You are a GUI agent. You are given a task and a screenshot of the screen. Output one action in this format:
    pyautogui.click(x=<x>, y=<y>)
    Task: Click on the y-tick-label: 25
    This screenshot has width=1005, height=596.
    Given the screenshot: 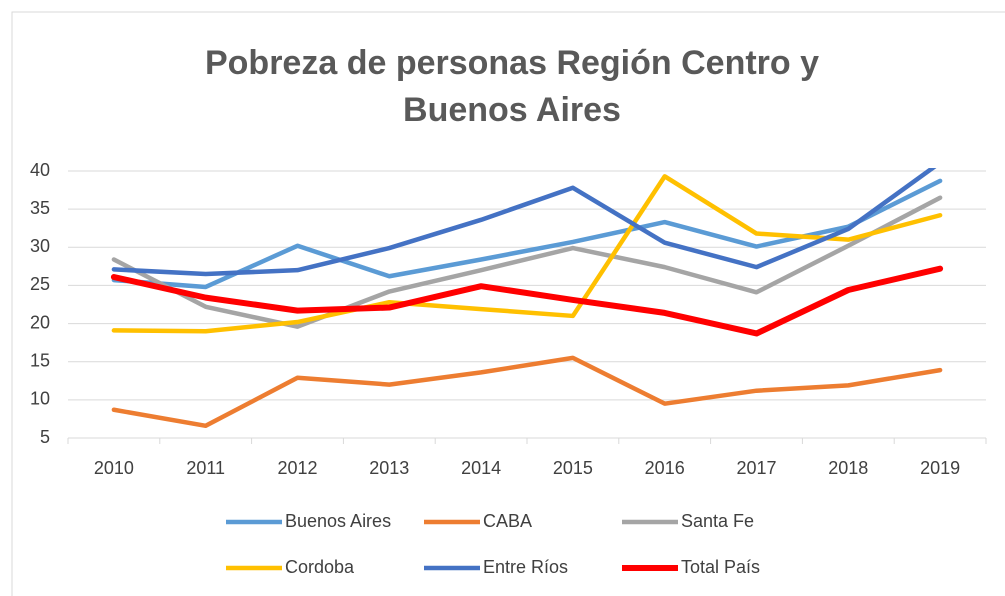 What is the action you would take?
    pyautogui.click(x=40, y=284)
    